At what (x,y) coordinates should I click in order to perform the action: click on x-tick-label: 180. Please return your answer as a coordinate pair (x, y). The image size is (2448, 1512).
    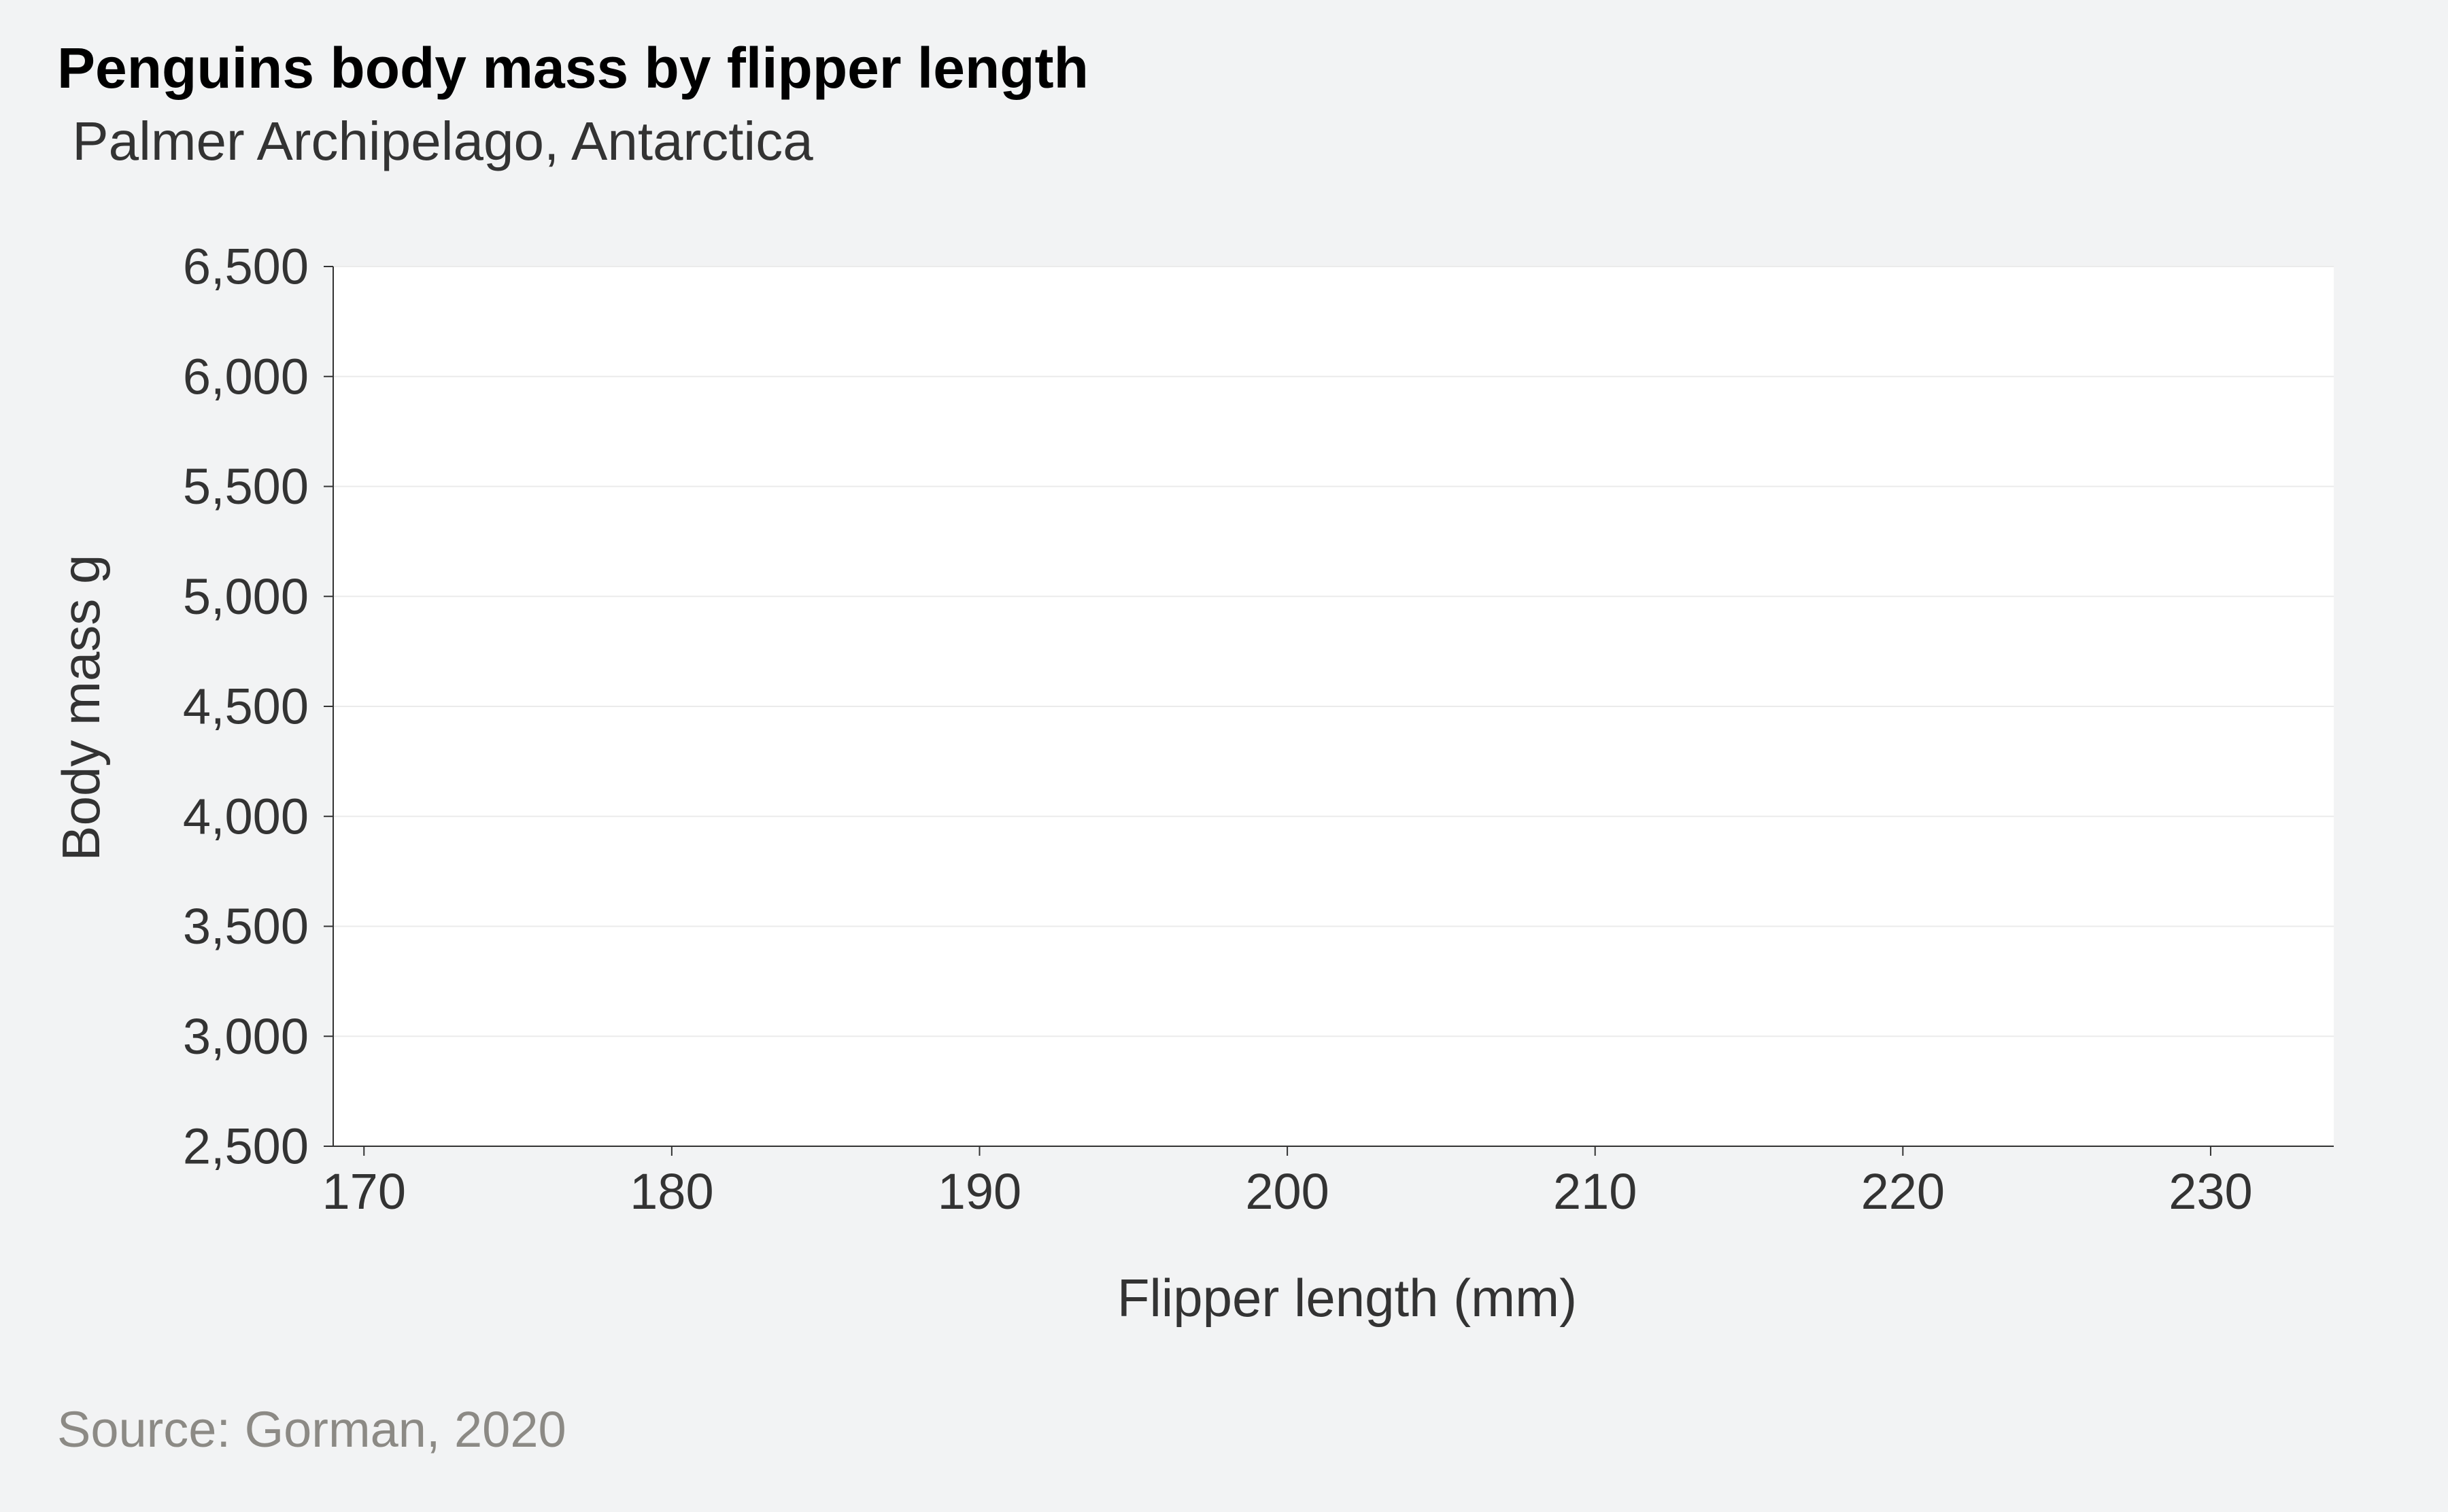
    Looking at the image, I should click on (672, 1191).